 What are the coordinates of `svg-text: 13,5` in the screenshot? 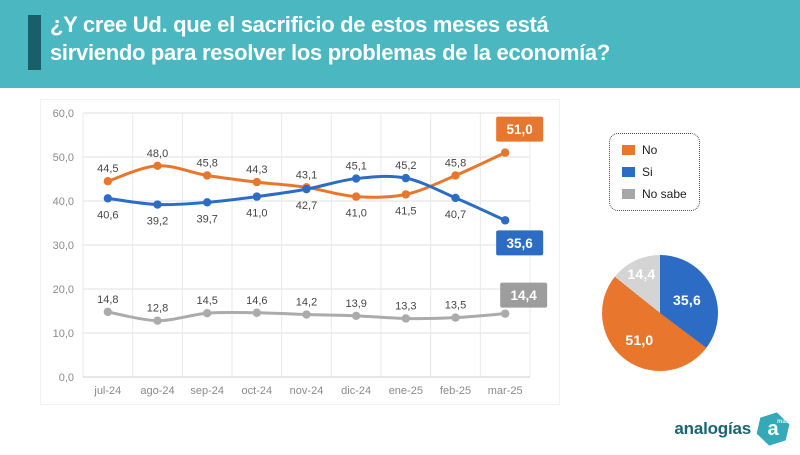 It's located at (455, 306).